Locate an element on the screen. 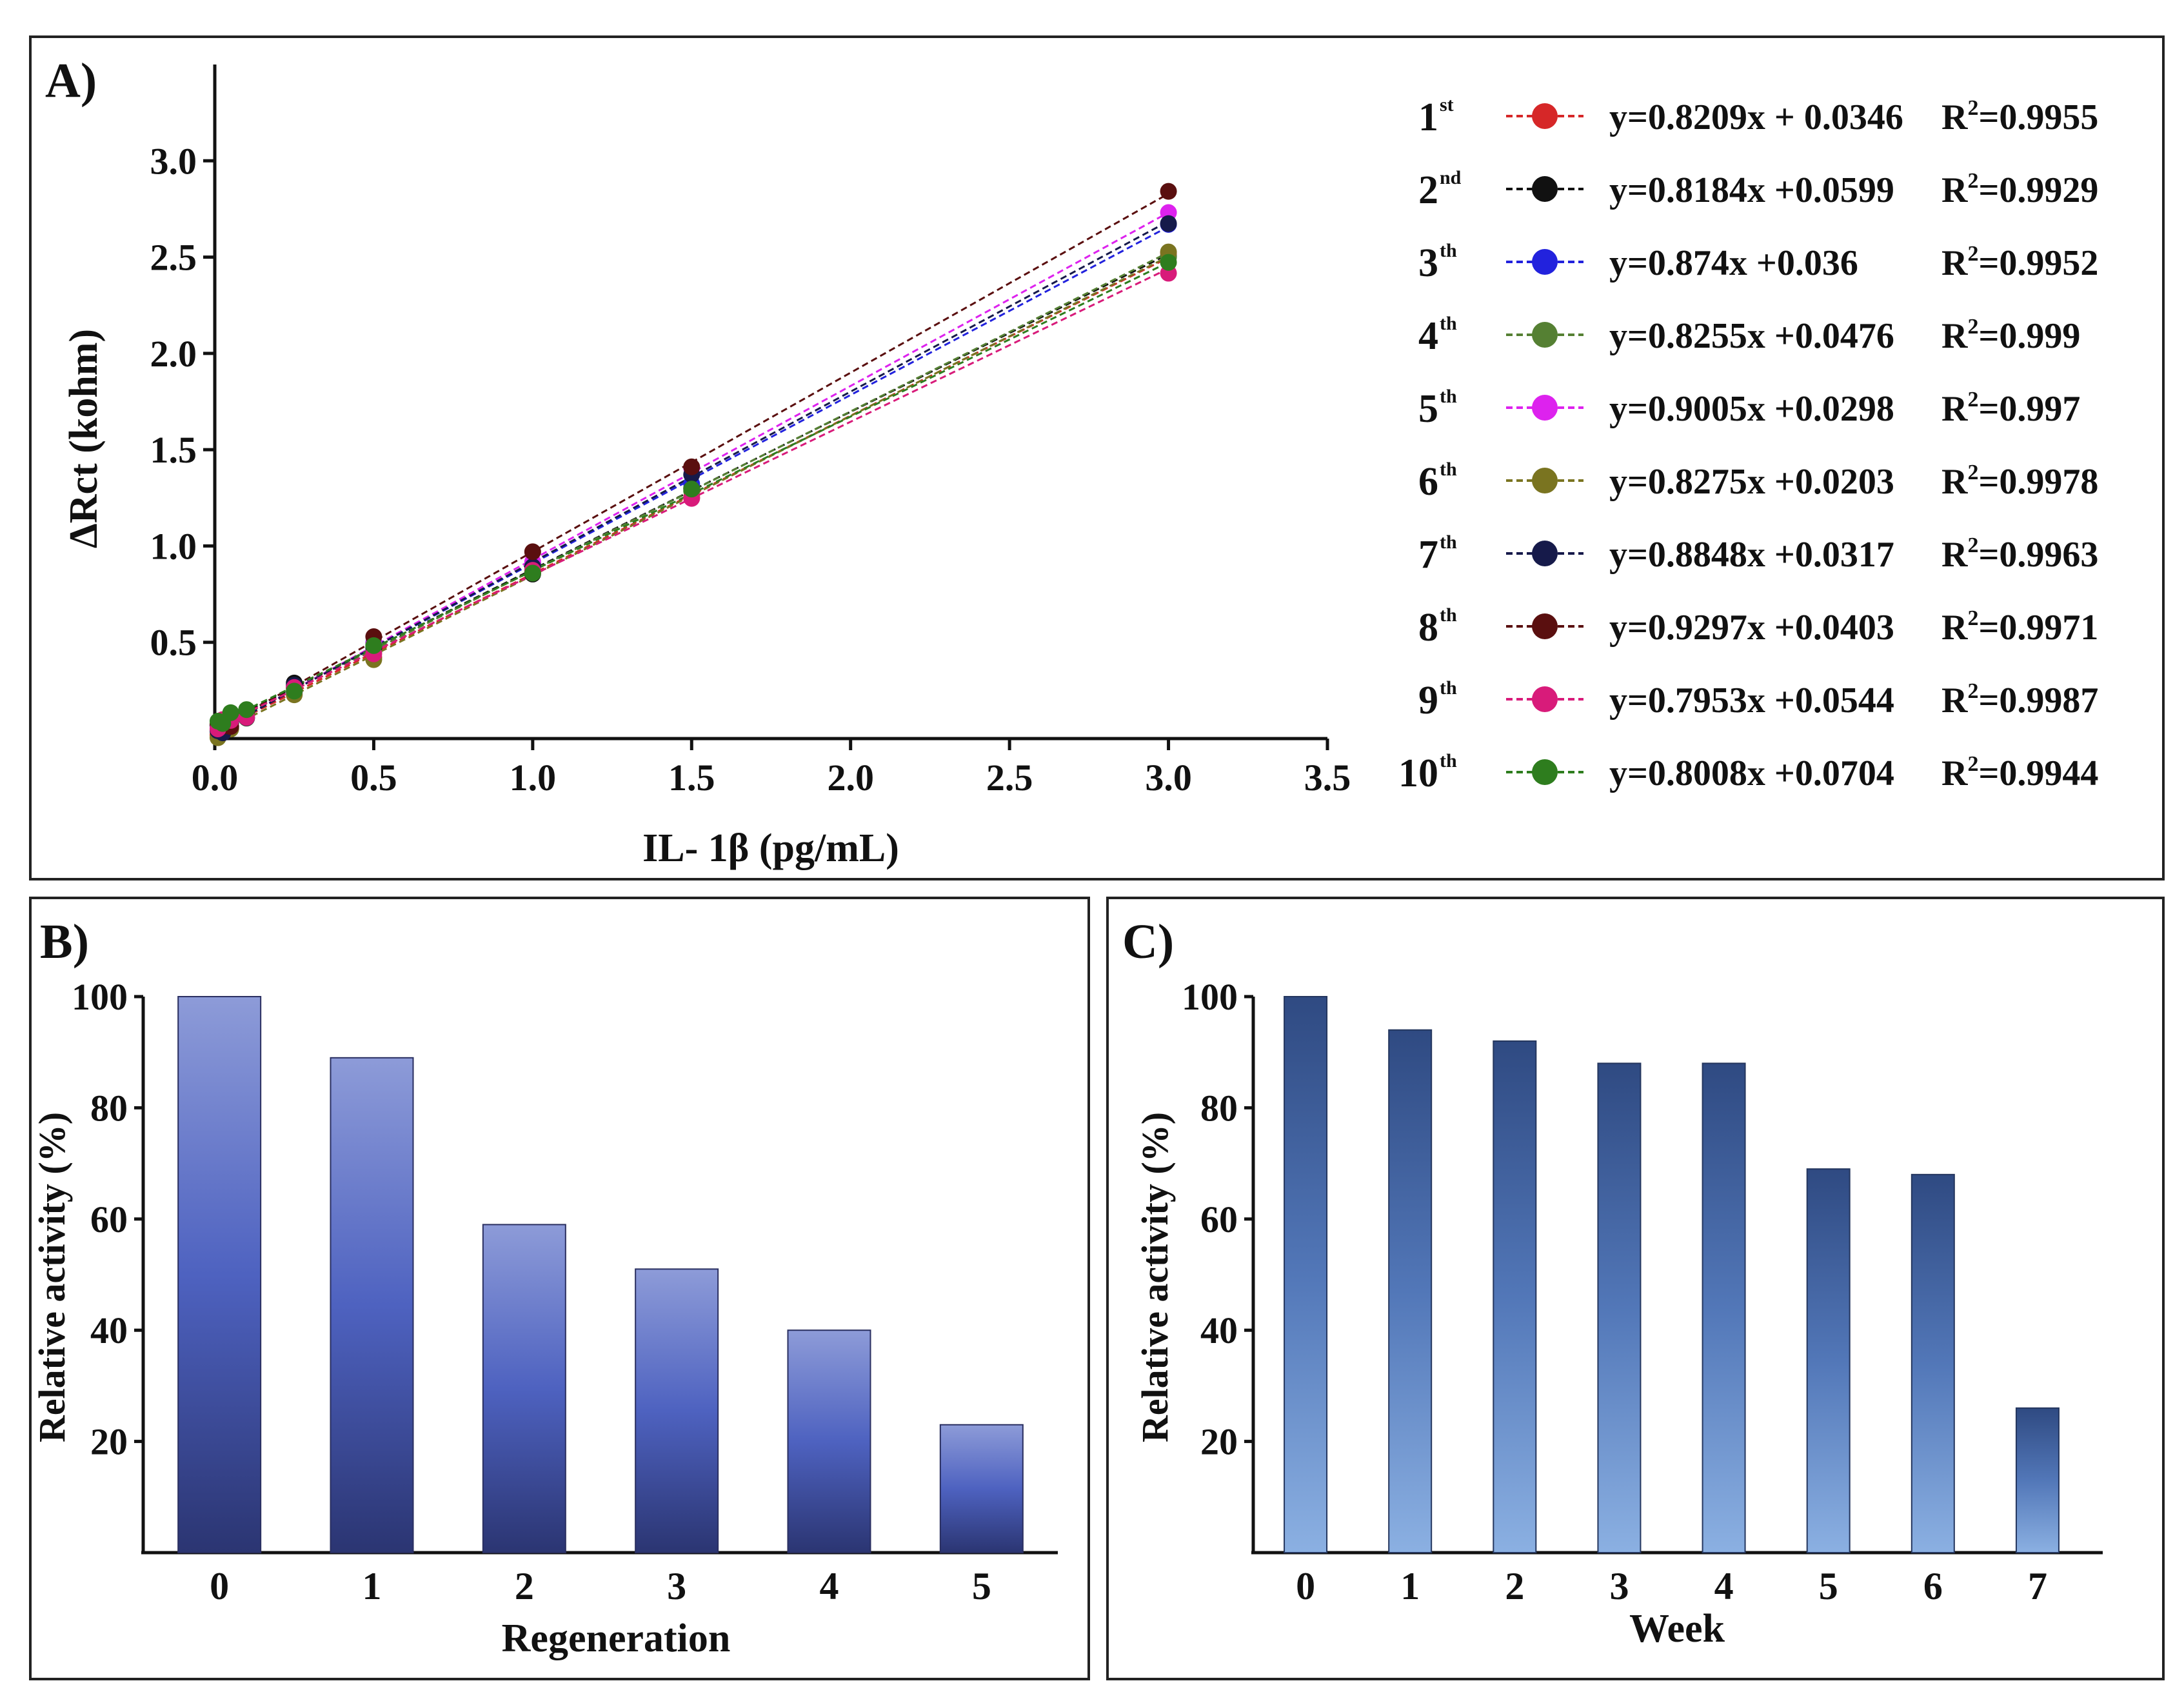  legend-equation: y=0.8275x +0.0203 is located at coordinates (1751, 482).